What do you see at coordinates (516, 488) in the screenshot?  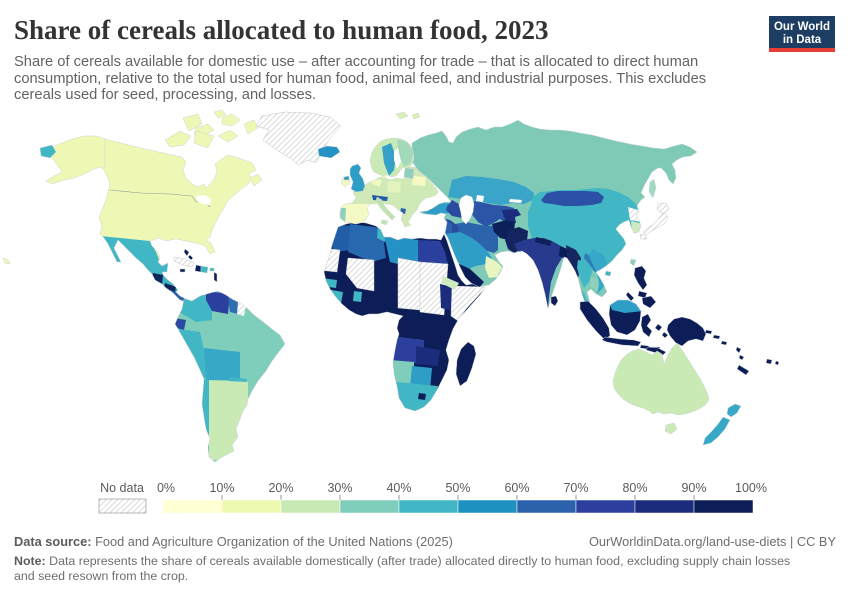 I see `svg-text: 60%` at bounding box center [516, 488].